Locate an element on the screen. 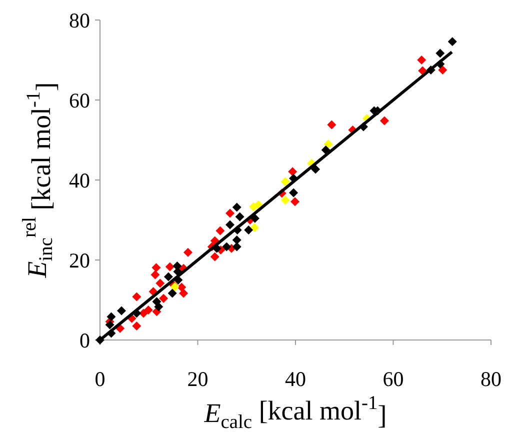 Image resolution: width=505 pixels, height=432 pixels. x-tick-label: 40 is located at coordinates (295, 379).